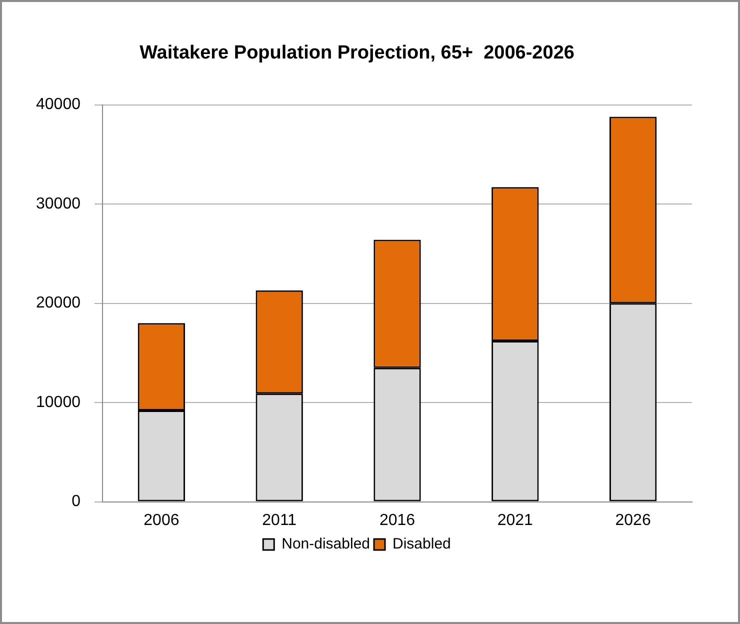 This screenshot has width=740, height=624. I want to click on y-tick-label: 10000, so click(58, 402).